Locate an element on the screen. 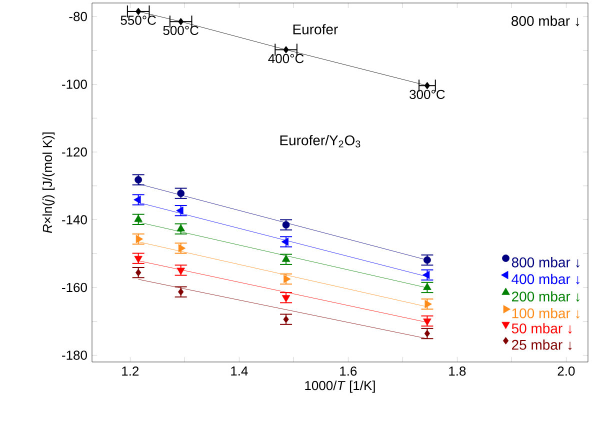 This screenshot has height=439, width=592. x-axis-title: 1000/T [1/K] is located at coordinates (340, 386).